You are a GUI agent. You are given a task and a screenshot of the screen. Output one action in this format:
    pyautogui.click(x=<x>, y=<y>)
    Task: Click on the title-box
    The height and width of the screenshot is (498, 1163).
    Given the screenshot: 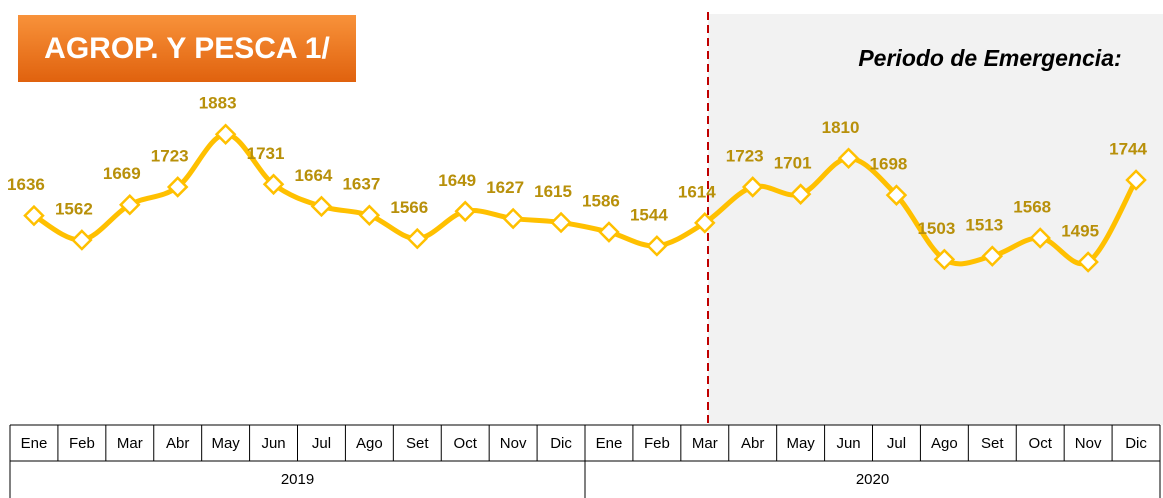 What is the action you would take?
    pyautogui.click(x=187, y=48)
    